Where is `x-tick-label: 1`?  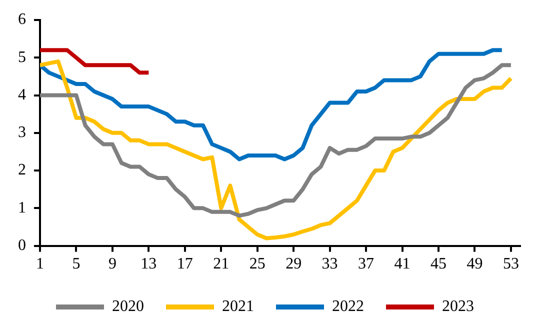 x-tick-label: 1 is located at coordinates (40, 264).